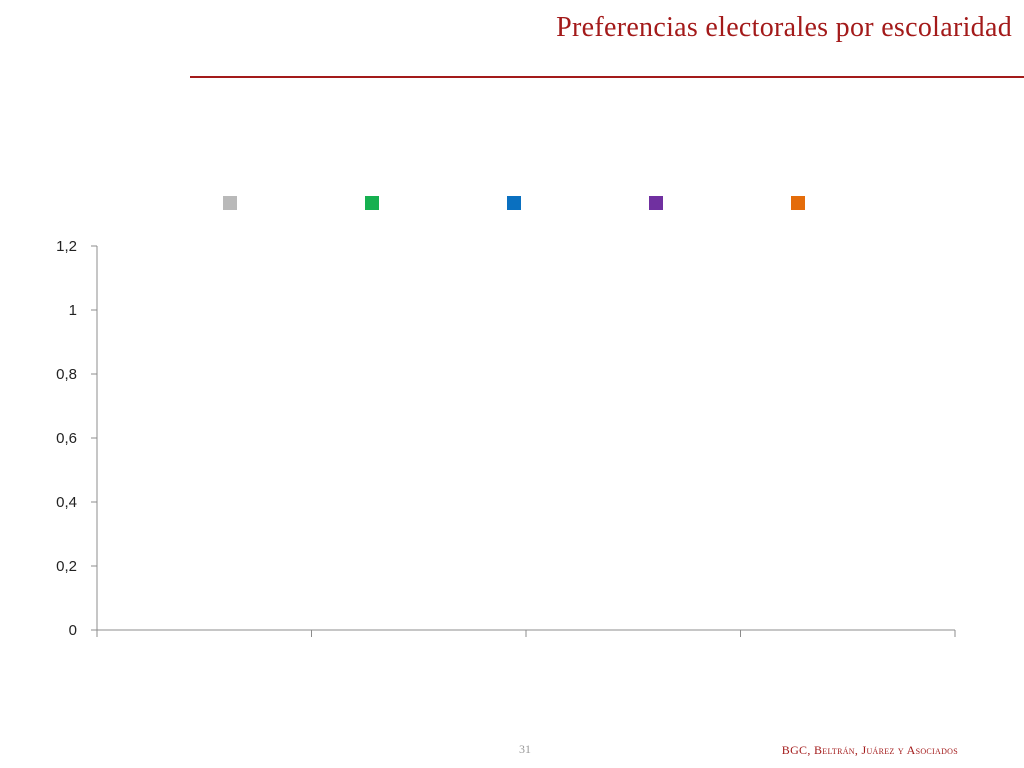 Image resolution: width=1024 pixels, height=768 pixels. I want to click on y-tick-label: 1,2, so click(66, 246).